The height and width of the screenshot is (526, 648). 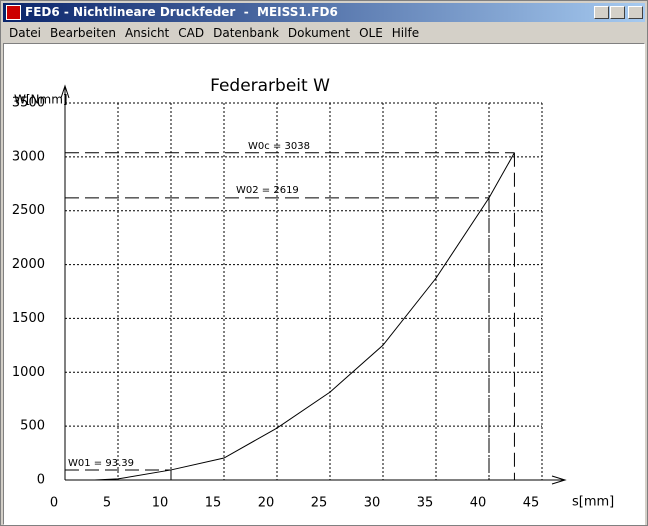 What do you see at coordinates (213, 503) in the screenshot?
I see `x-tick-label: 15` at bounding box center [213, 503].